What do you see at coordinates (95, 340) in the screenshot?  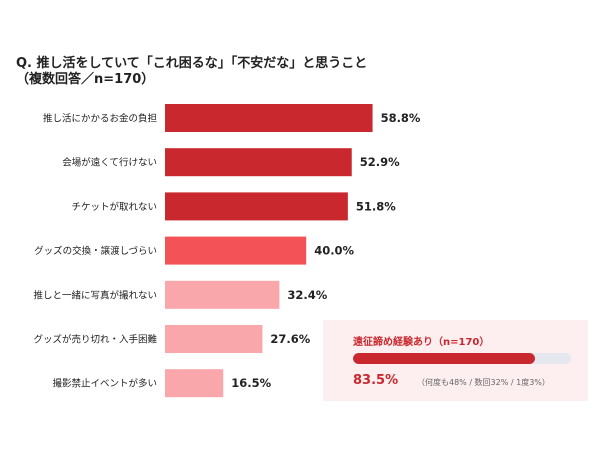 I see `category-label: グッズが売り切れ・入手困難` at bounding box center [95, 340].